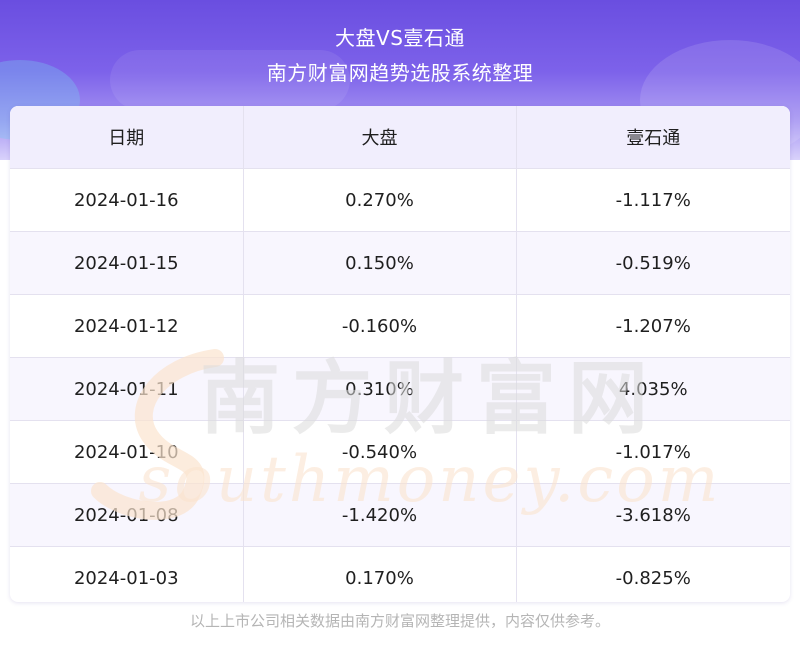 The width and height of the screenshot is (800, 646). Describe the element at coordinates (127, 263) in the screenshot. I see `cell-date: 2024-01-15` at that location.